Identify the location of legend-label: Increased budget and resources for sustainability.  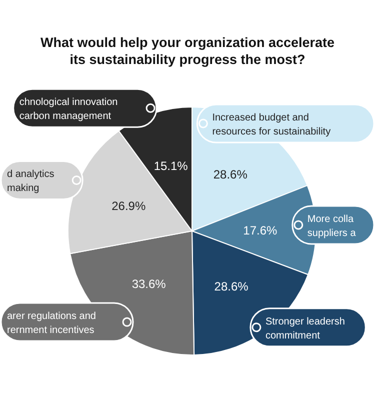
(271, 125).